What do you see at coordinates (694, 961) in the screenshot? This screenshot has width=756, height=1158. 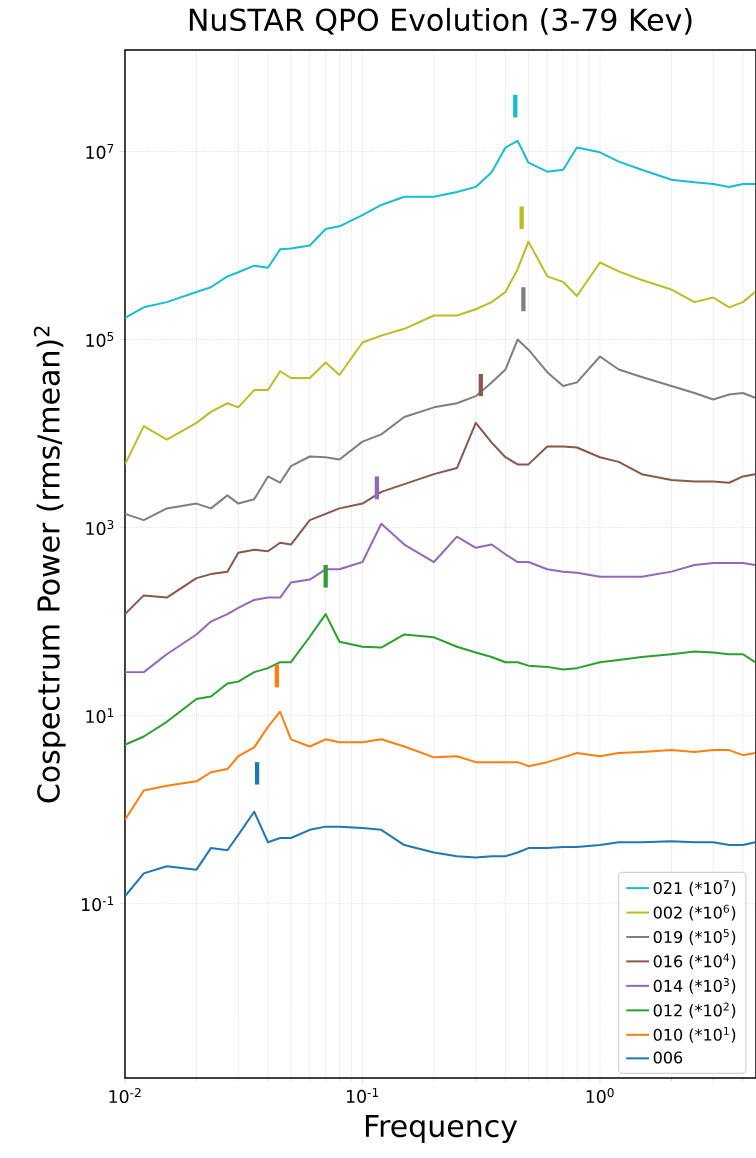 I see `legend-label: 016 (*10$^{4}$)` at bounding box center [694, 961].